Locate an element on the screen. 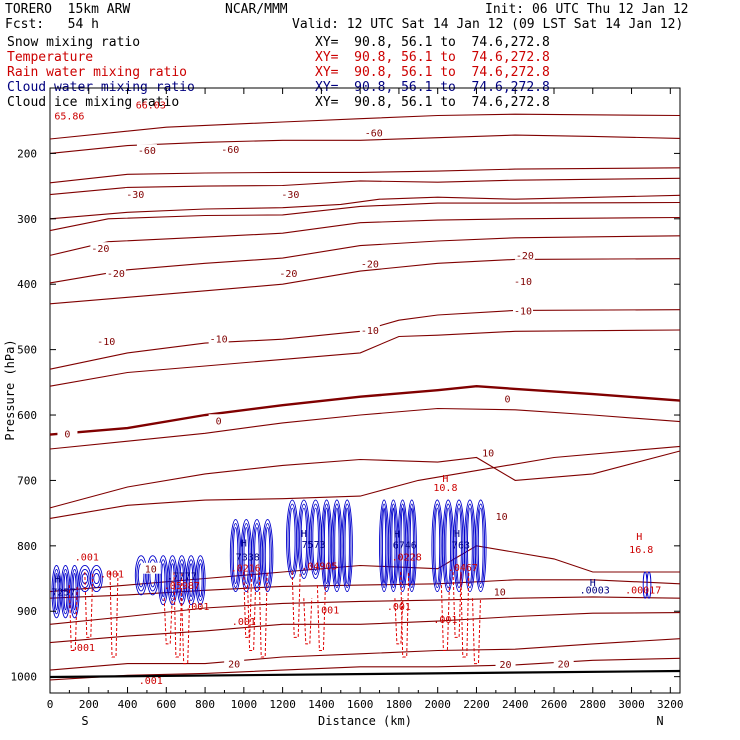 This screenshot has width=740, height=740. maximum-label: .7777 is located at coordinates (182, 576).